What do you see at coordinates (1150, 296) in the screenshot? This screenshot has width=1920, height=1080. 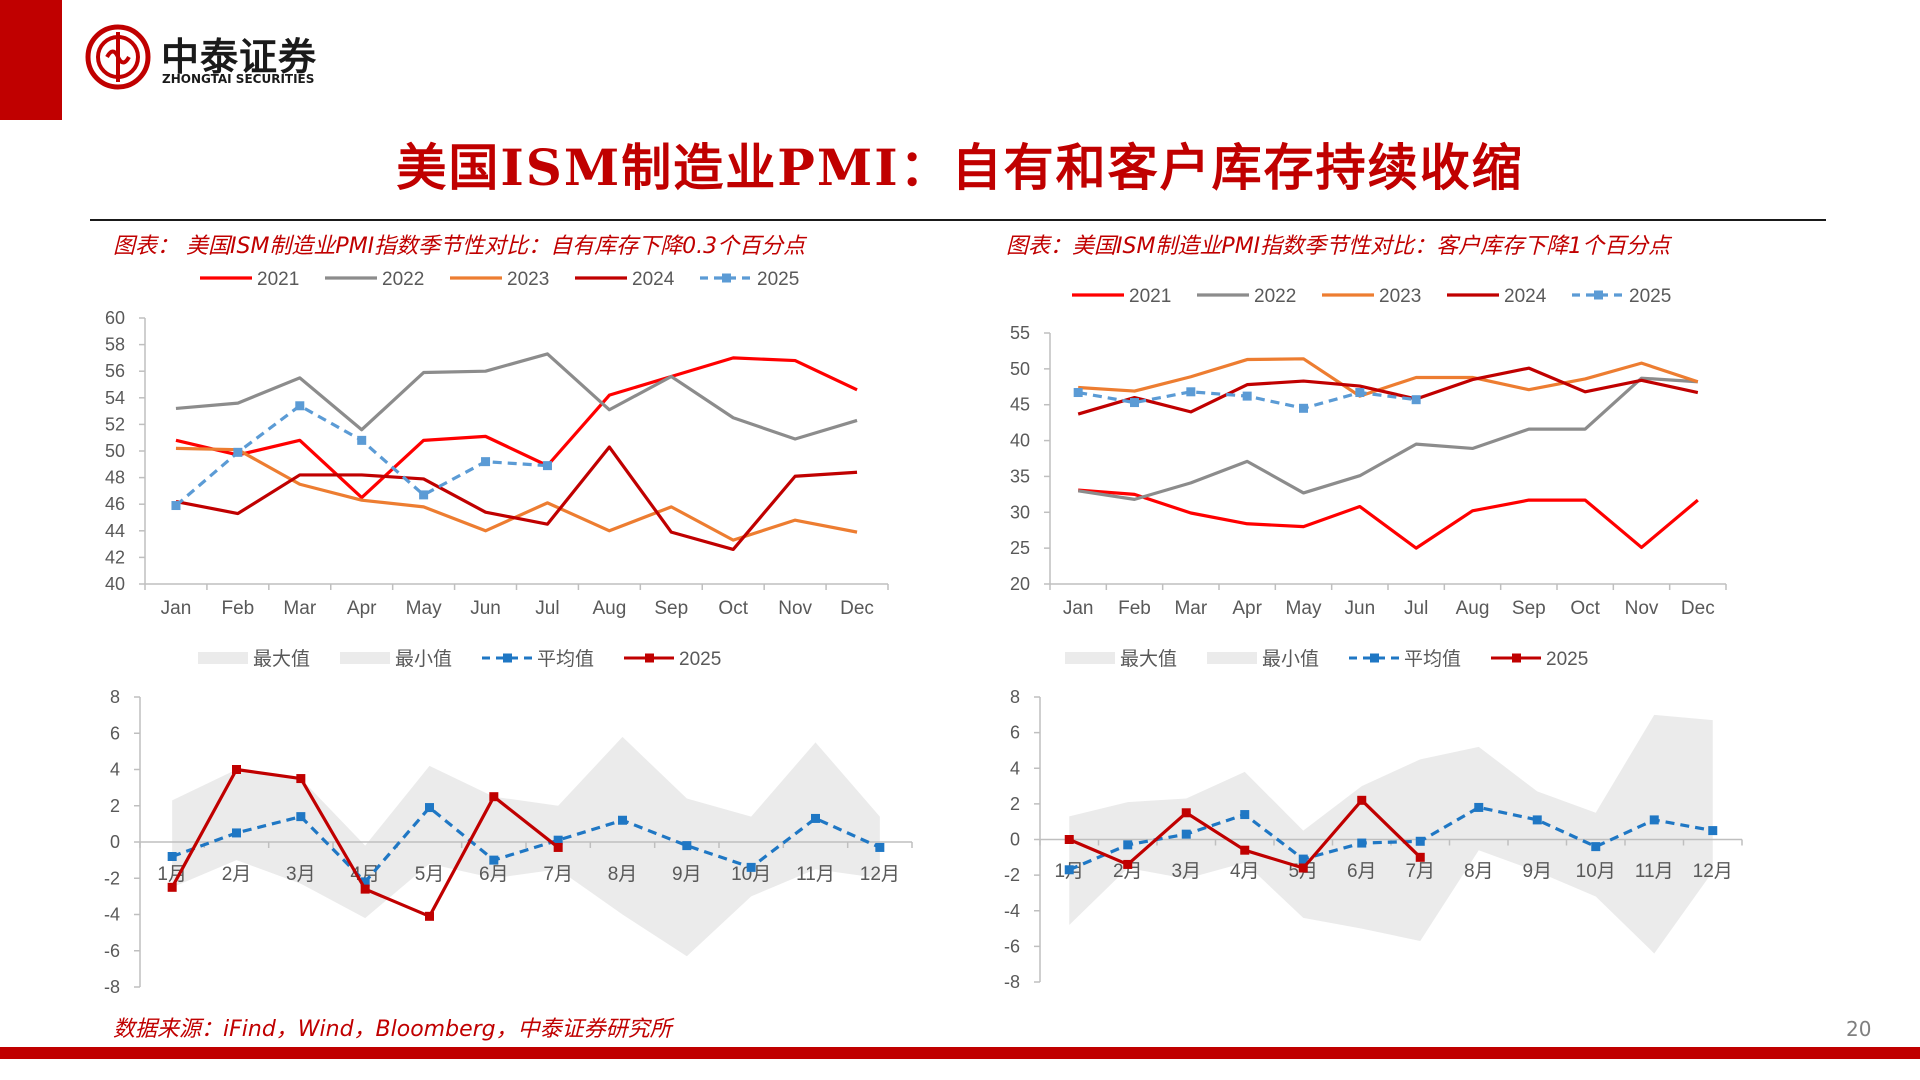 I see `legend-label: 2021` at bounding box center [1150, 296].